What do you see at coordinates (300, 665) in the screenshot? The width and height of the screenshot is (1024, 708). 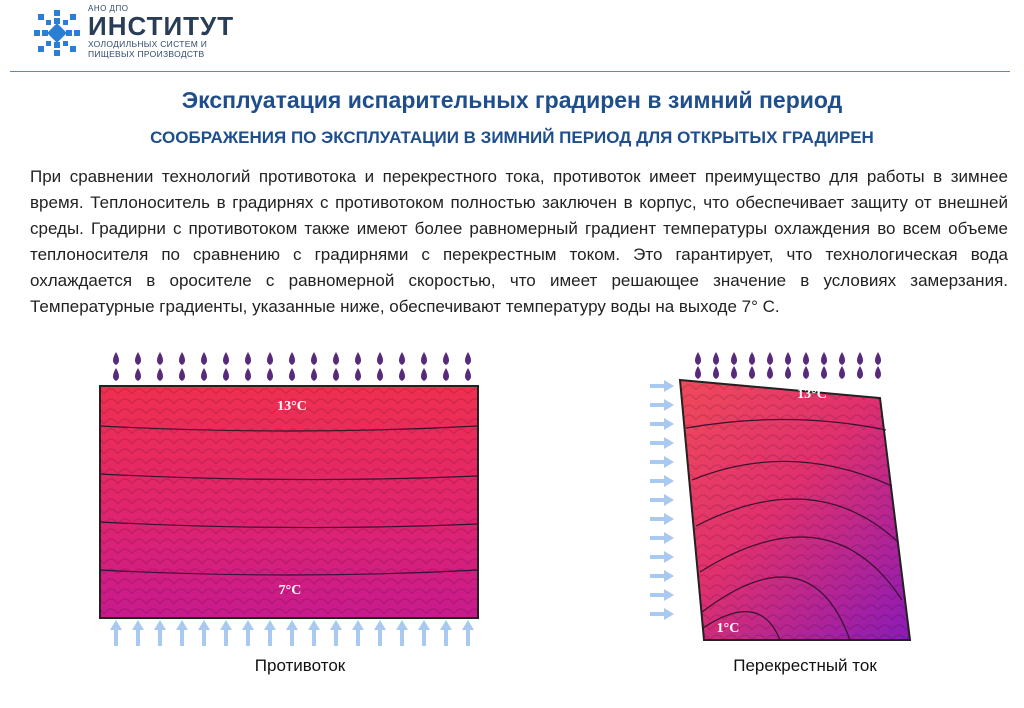 I see `left-caption: Противоток` at bounding box center [300, 665].